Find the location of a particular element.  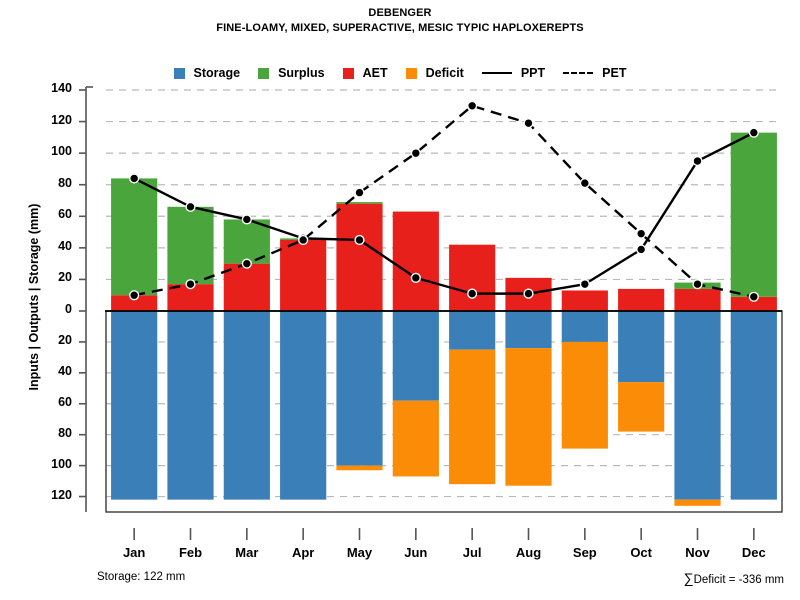

bar-storage-Apr is located at coordinates (303, 405).